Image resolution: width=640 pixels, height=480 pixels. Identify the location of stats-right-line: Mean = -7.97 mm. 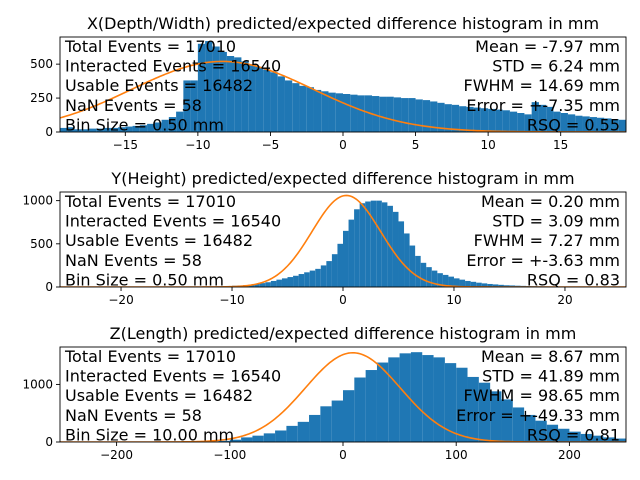
(547, 46).